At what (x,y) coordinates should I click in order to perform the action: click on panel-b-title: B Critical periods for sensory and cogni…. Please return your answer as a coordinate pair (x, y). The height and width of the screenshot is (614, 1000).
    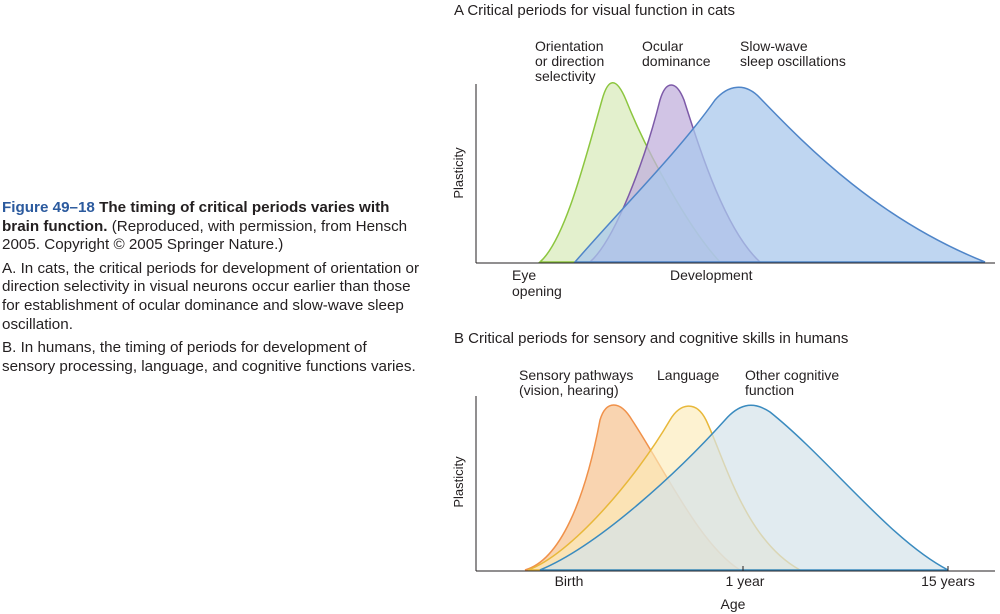
    Looking at the image, I should click on (651, 338).